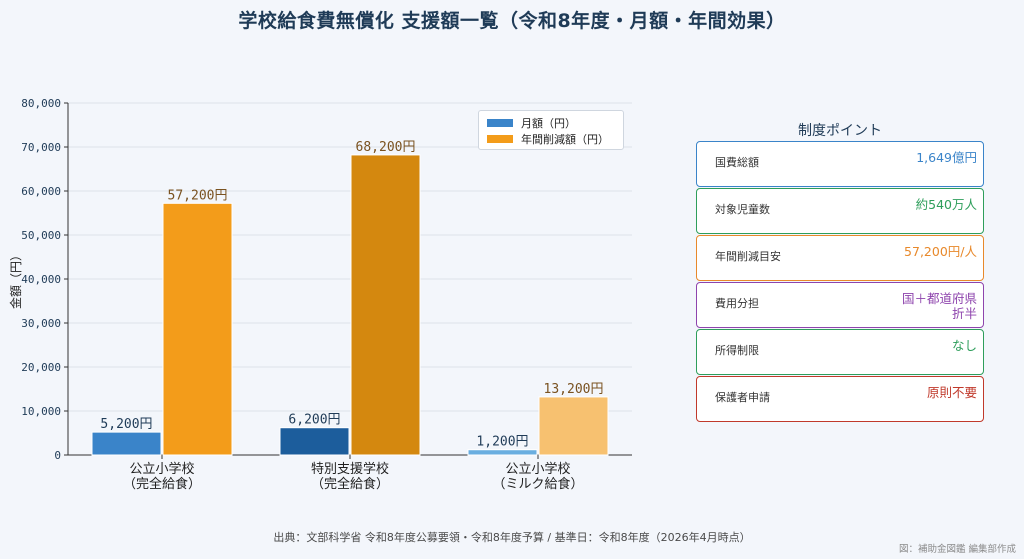 The width and height of the screenshot is (1024, 559). Describe the element at coordinates (737, 303) in the screenshot. I see `point-card-label: 費用分担` at that location.